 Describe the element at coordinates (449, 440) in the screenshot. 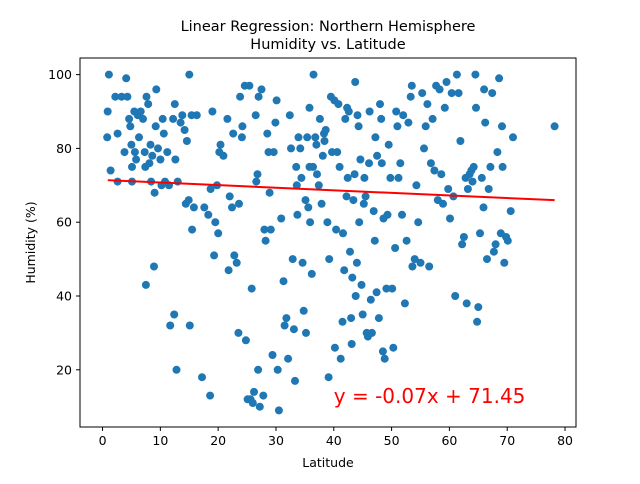

I see `x-tick-label: 60` at that location.